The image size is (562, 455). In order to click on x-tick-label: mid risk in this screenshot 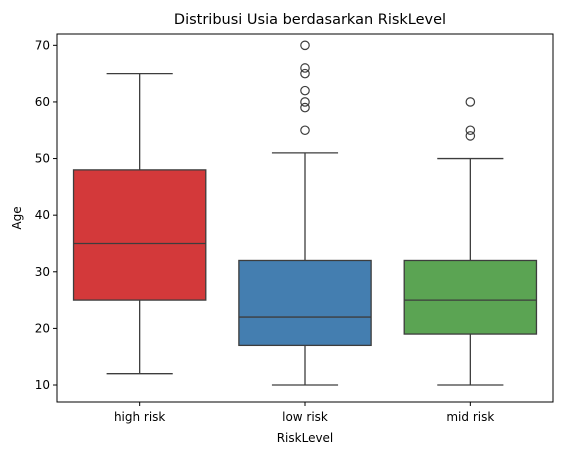, I will do `click(470, 417)`.